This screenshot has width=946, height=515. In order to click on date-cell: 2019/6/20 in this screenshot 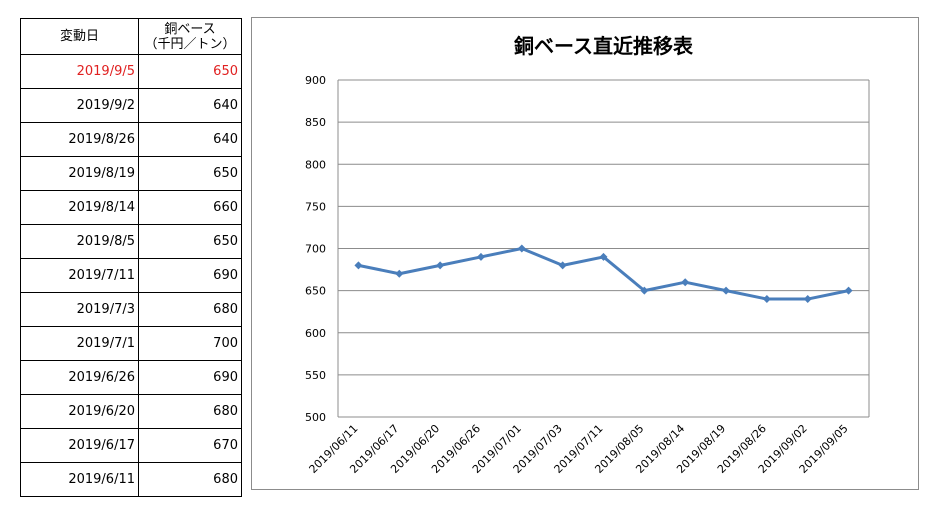, I will do `click(79, 411)`.